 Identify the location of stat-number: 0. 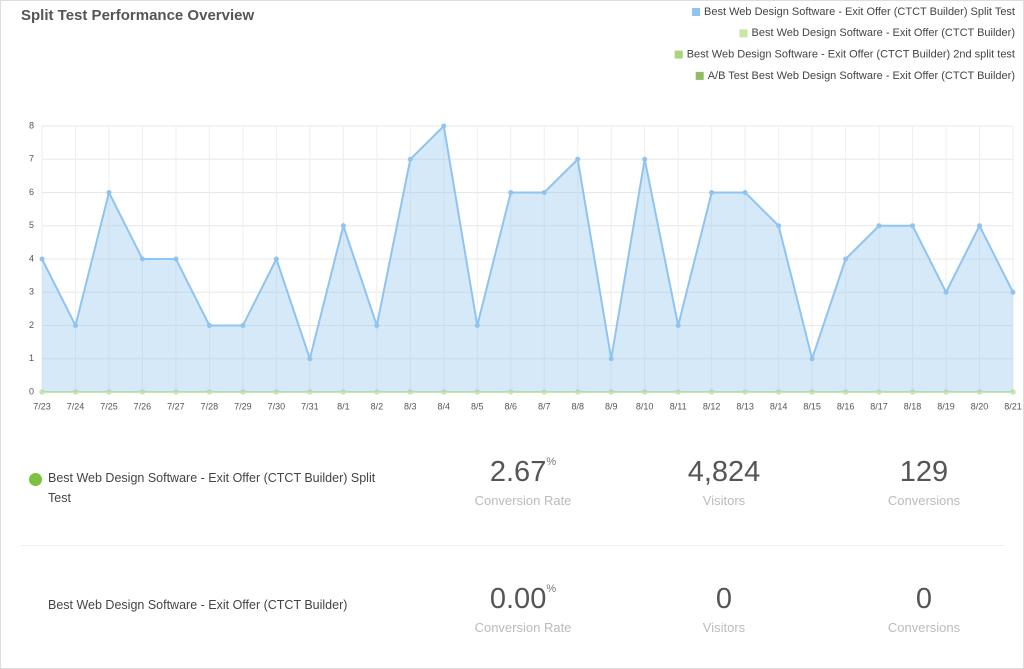
(724, 599).